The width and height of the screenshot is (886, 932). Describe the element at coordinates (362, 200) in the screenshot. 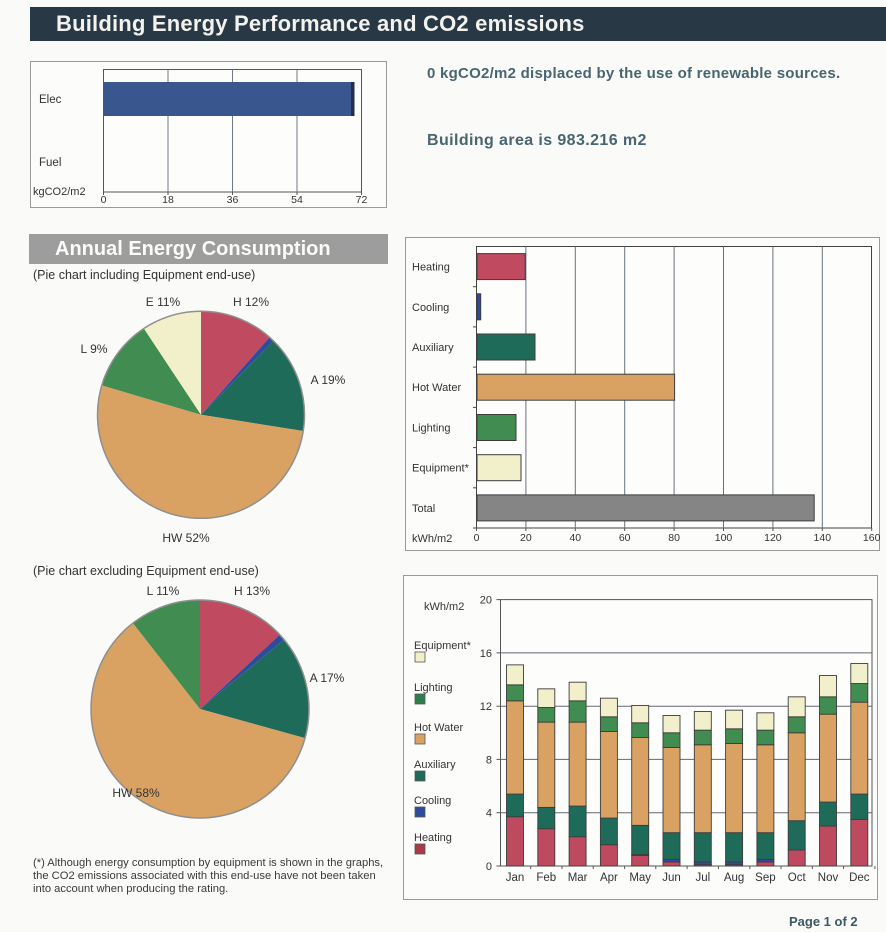

I see `svg-text: 72` at that location.